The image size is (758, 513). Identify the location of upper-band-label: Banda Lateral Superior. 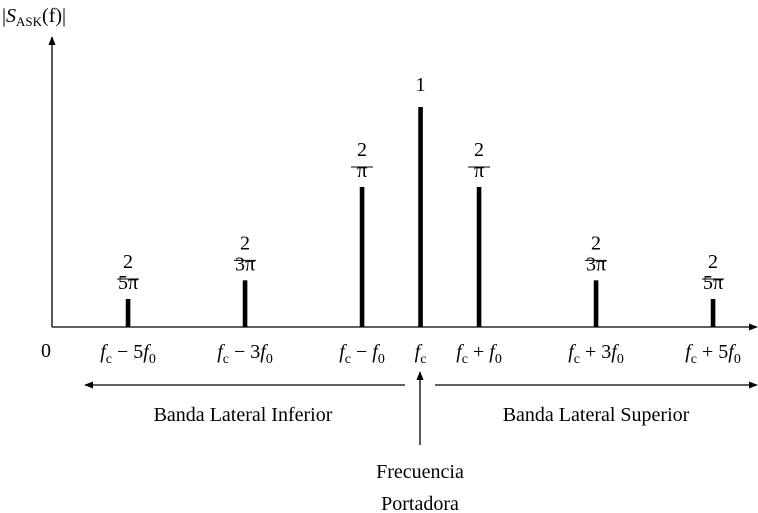
(596, 415).